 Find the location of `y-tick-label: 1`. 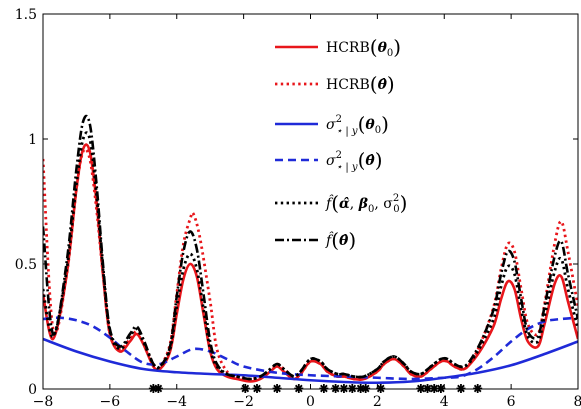

y-tick-label: 1 is located at coordinates (32, 140).